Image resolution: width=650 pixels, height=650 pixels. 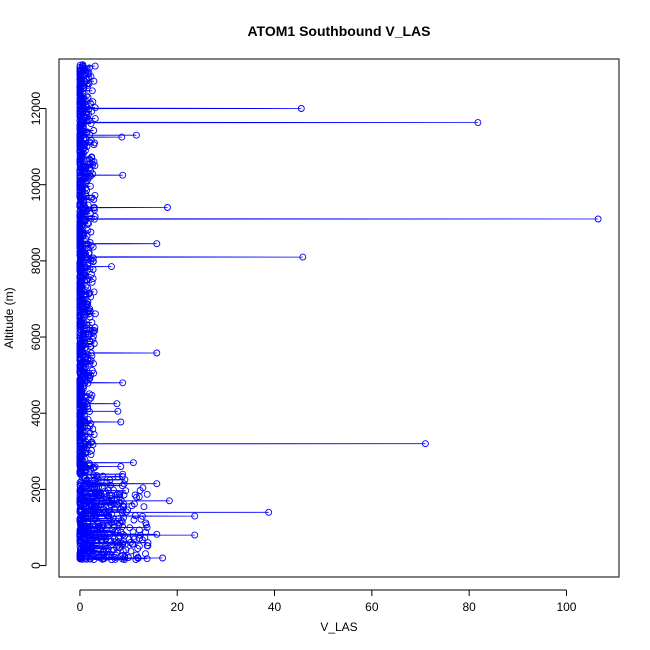 What do you see at coordinates (275, 607) in the screenshot?
I see `x-tick-label: 40` at bounding box center [275, 607].